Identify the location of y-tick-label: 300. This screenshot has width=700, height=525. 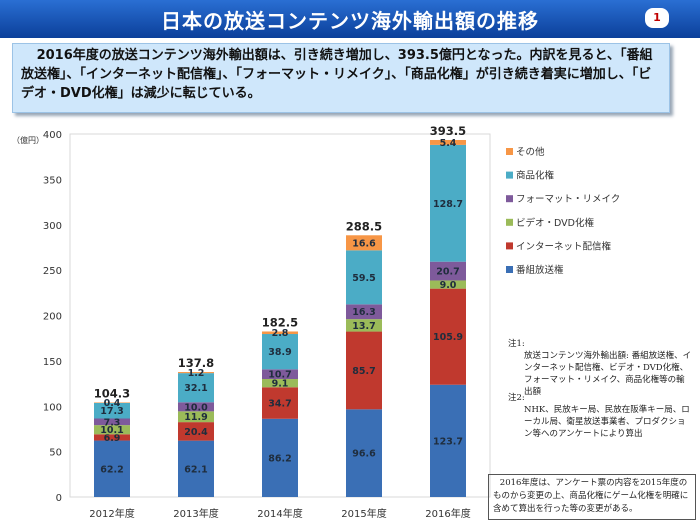
(52, 226).